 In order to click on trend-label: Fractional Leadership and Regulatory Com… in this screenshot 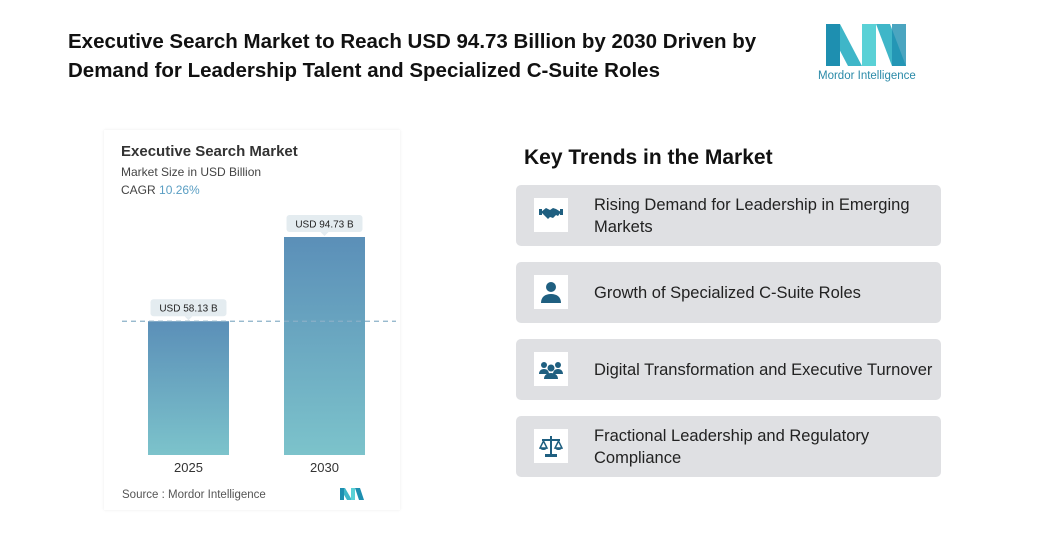, I will do `click(732, 446)`.